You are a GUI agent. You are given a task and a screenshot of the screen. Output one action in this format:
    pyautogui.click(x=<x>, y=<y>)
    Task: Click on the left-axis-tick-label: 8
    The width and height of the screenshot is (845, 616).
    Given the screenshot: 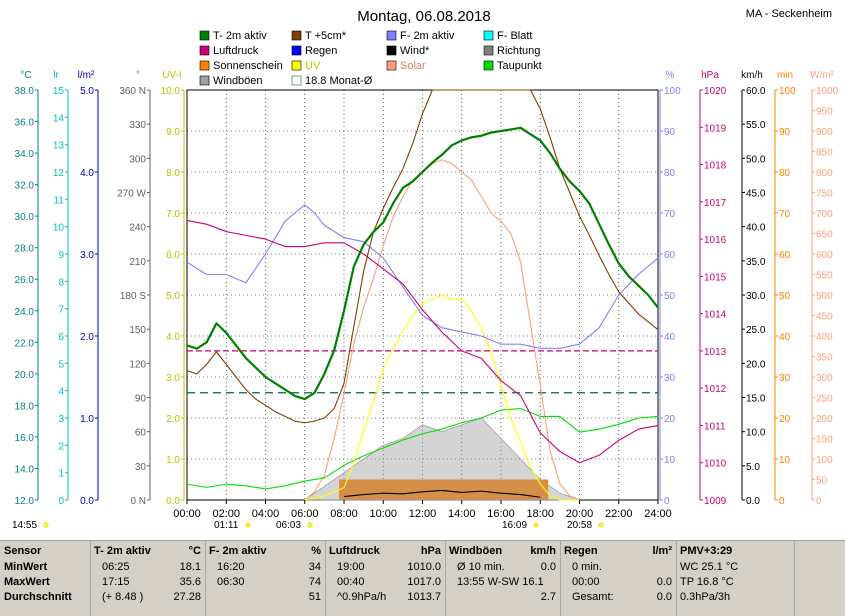 What is the action you would take?
    pyautogui.click(x=61, y=282)
    